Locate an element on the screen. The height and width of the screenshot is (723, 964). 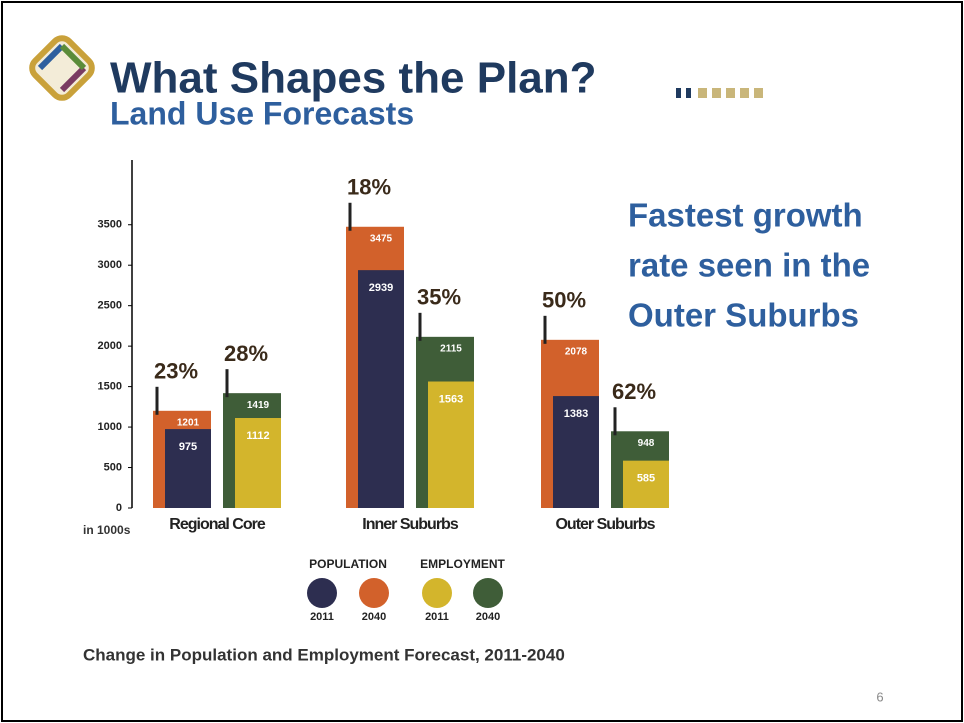
annotation: Fastest growth is located at coordinates (745, 215).